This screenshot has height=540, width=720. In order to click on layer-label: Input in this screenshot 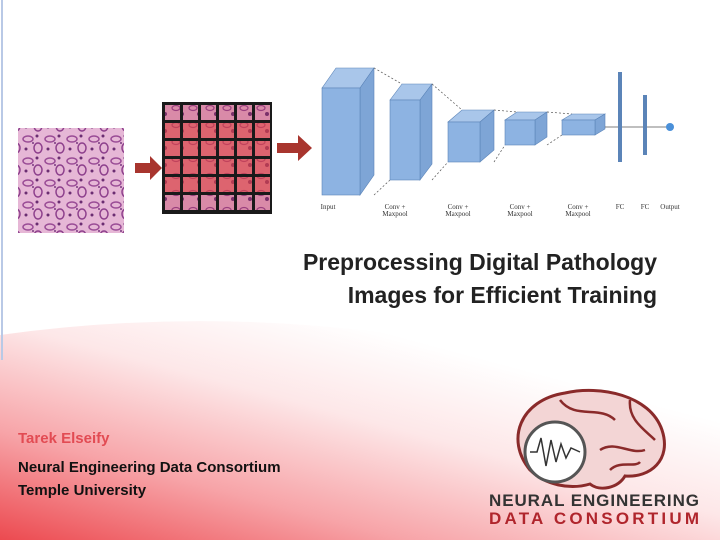, I will do `click(328, 207)`.